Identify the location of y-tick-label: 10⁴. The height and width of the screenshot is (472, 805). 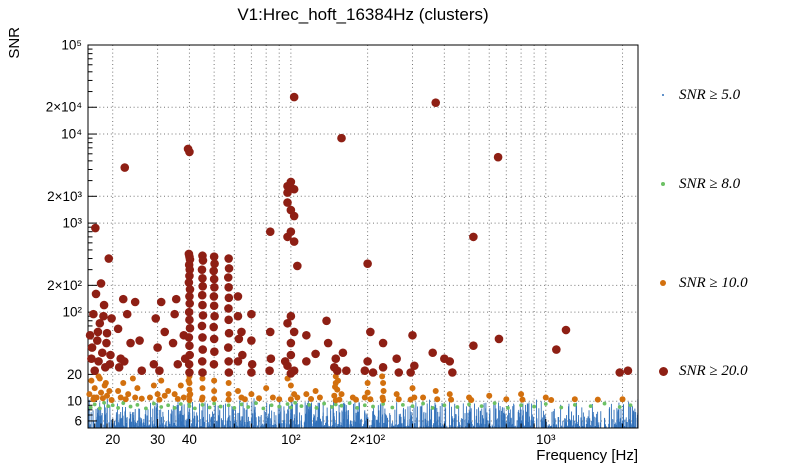
(71, 134).